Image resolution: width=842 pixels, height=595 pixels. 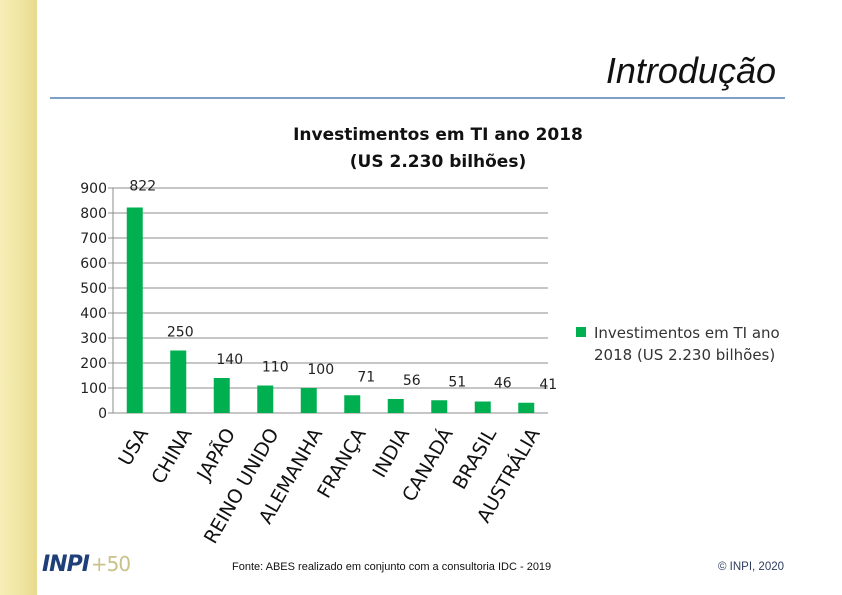 I want to click on legend-label-line-1: Investimentos em TI ano, so click(x=687, y=333).